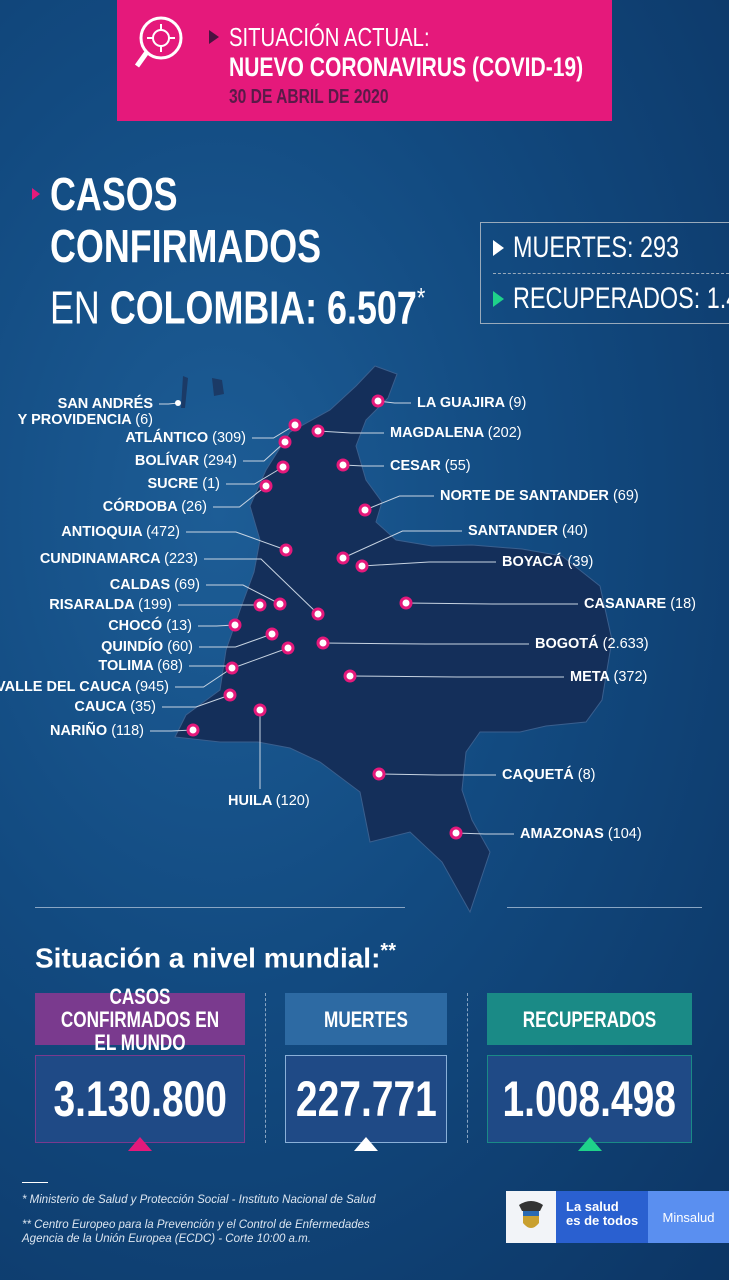 The image size is (729, 1280). What do you see at coordinates (406, 67) in the screenshot?
I see `header-line2: NUEVO CORONAVIRUS (COVID-19)` at bounding box center [406, 67].